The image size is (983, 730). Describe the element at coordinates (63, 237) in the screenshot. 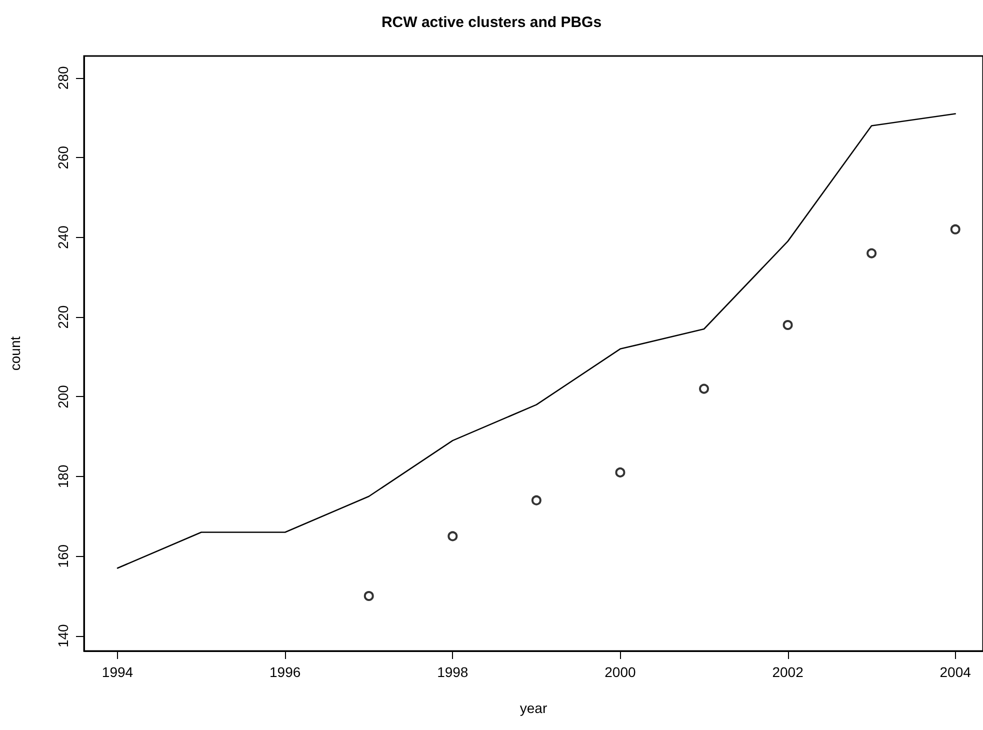

I see `y-tick-label: 240` at that location.